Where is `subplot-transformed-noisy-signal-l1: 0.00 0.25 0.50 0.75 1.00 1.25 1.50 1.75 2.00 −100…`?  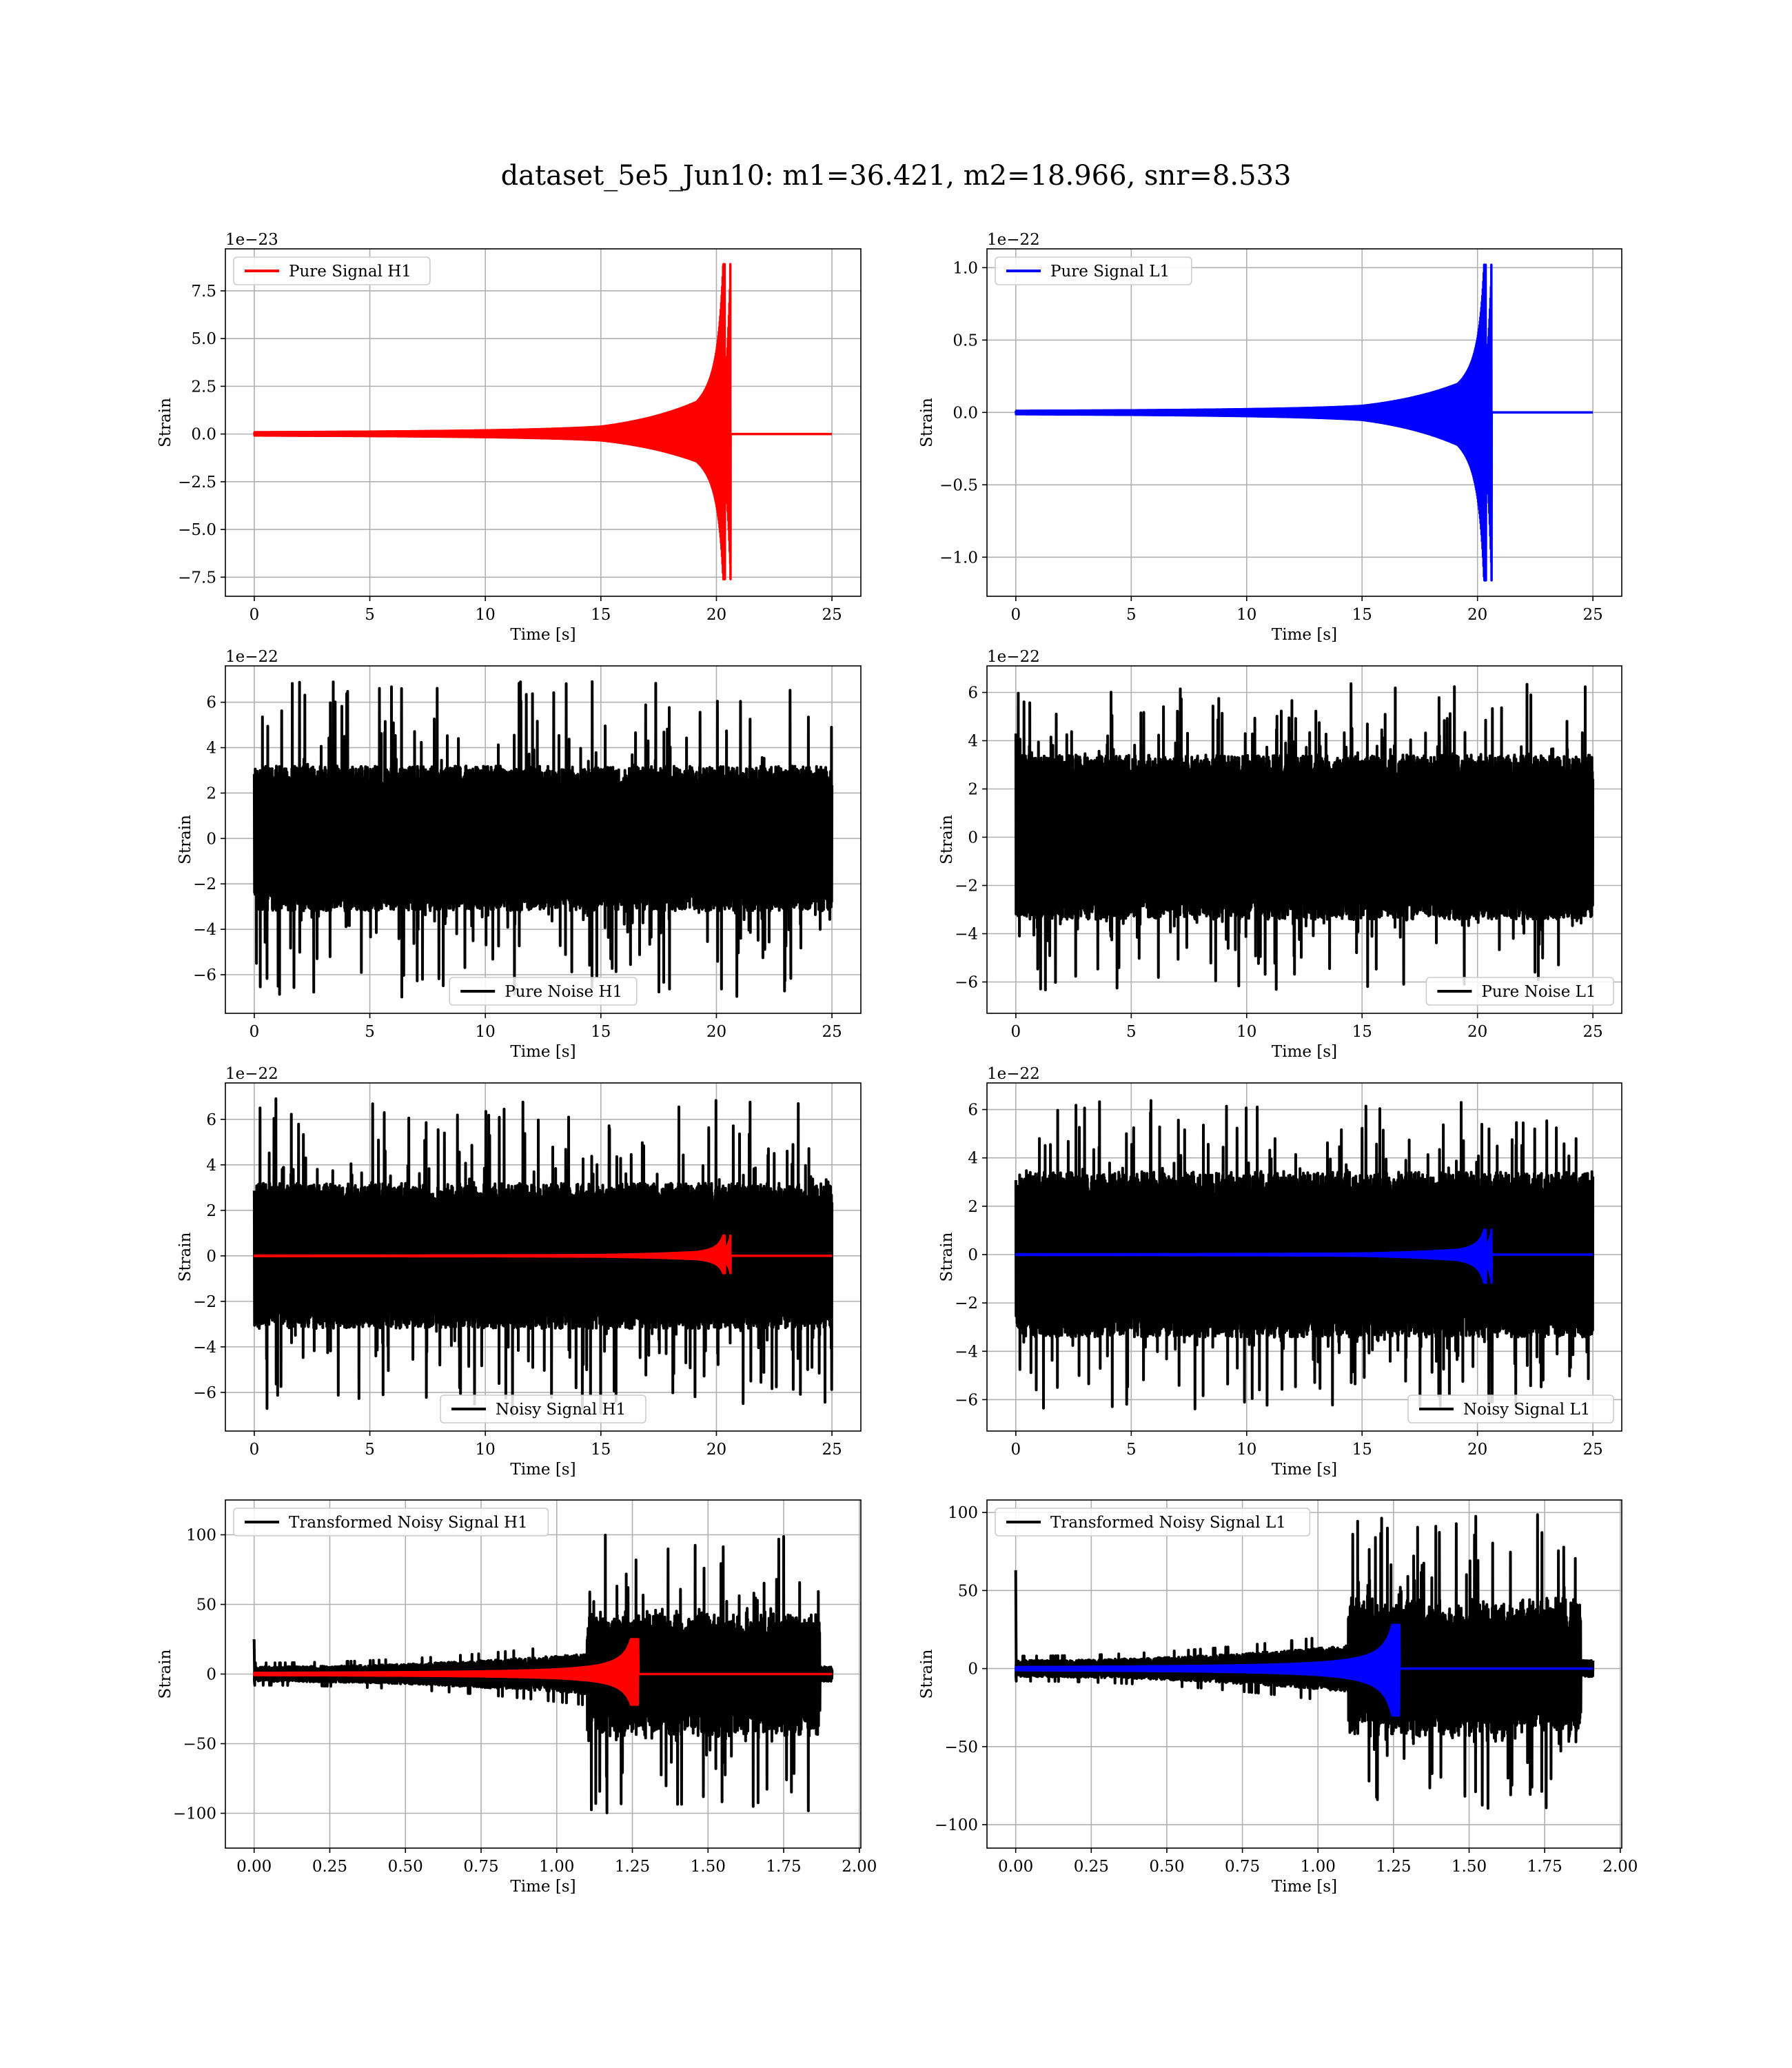 subplot-transformed-noisy-signal-l1: 0.00 0.25 0.50 0.75 1.00 1.25 1.50 1.75 2.00 −100… is located at coordinates (1278, 1697).